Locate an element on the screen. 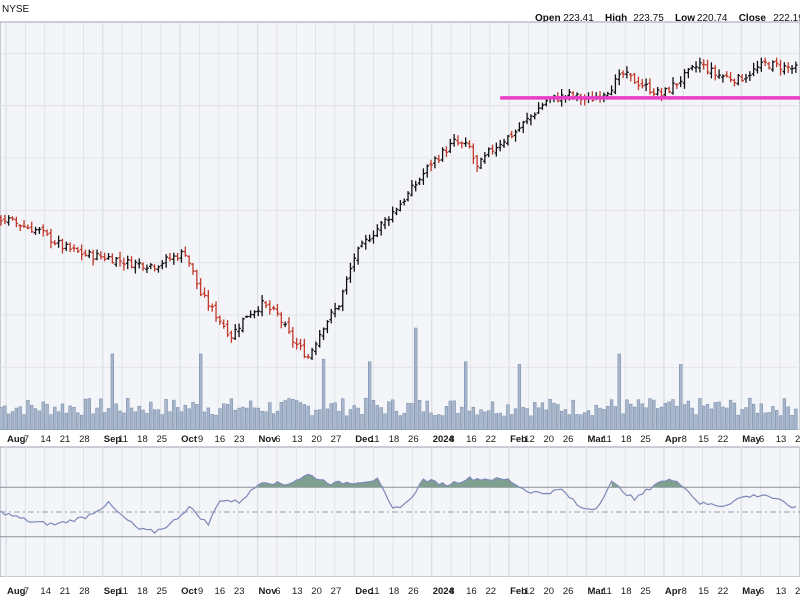 Image resolution: width=800 pixels, height=600 pixels. x-tick-label: 28 is located at coordinates (84, 591).